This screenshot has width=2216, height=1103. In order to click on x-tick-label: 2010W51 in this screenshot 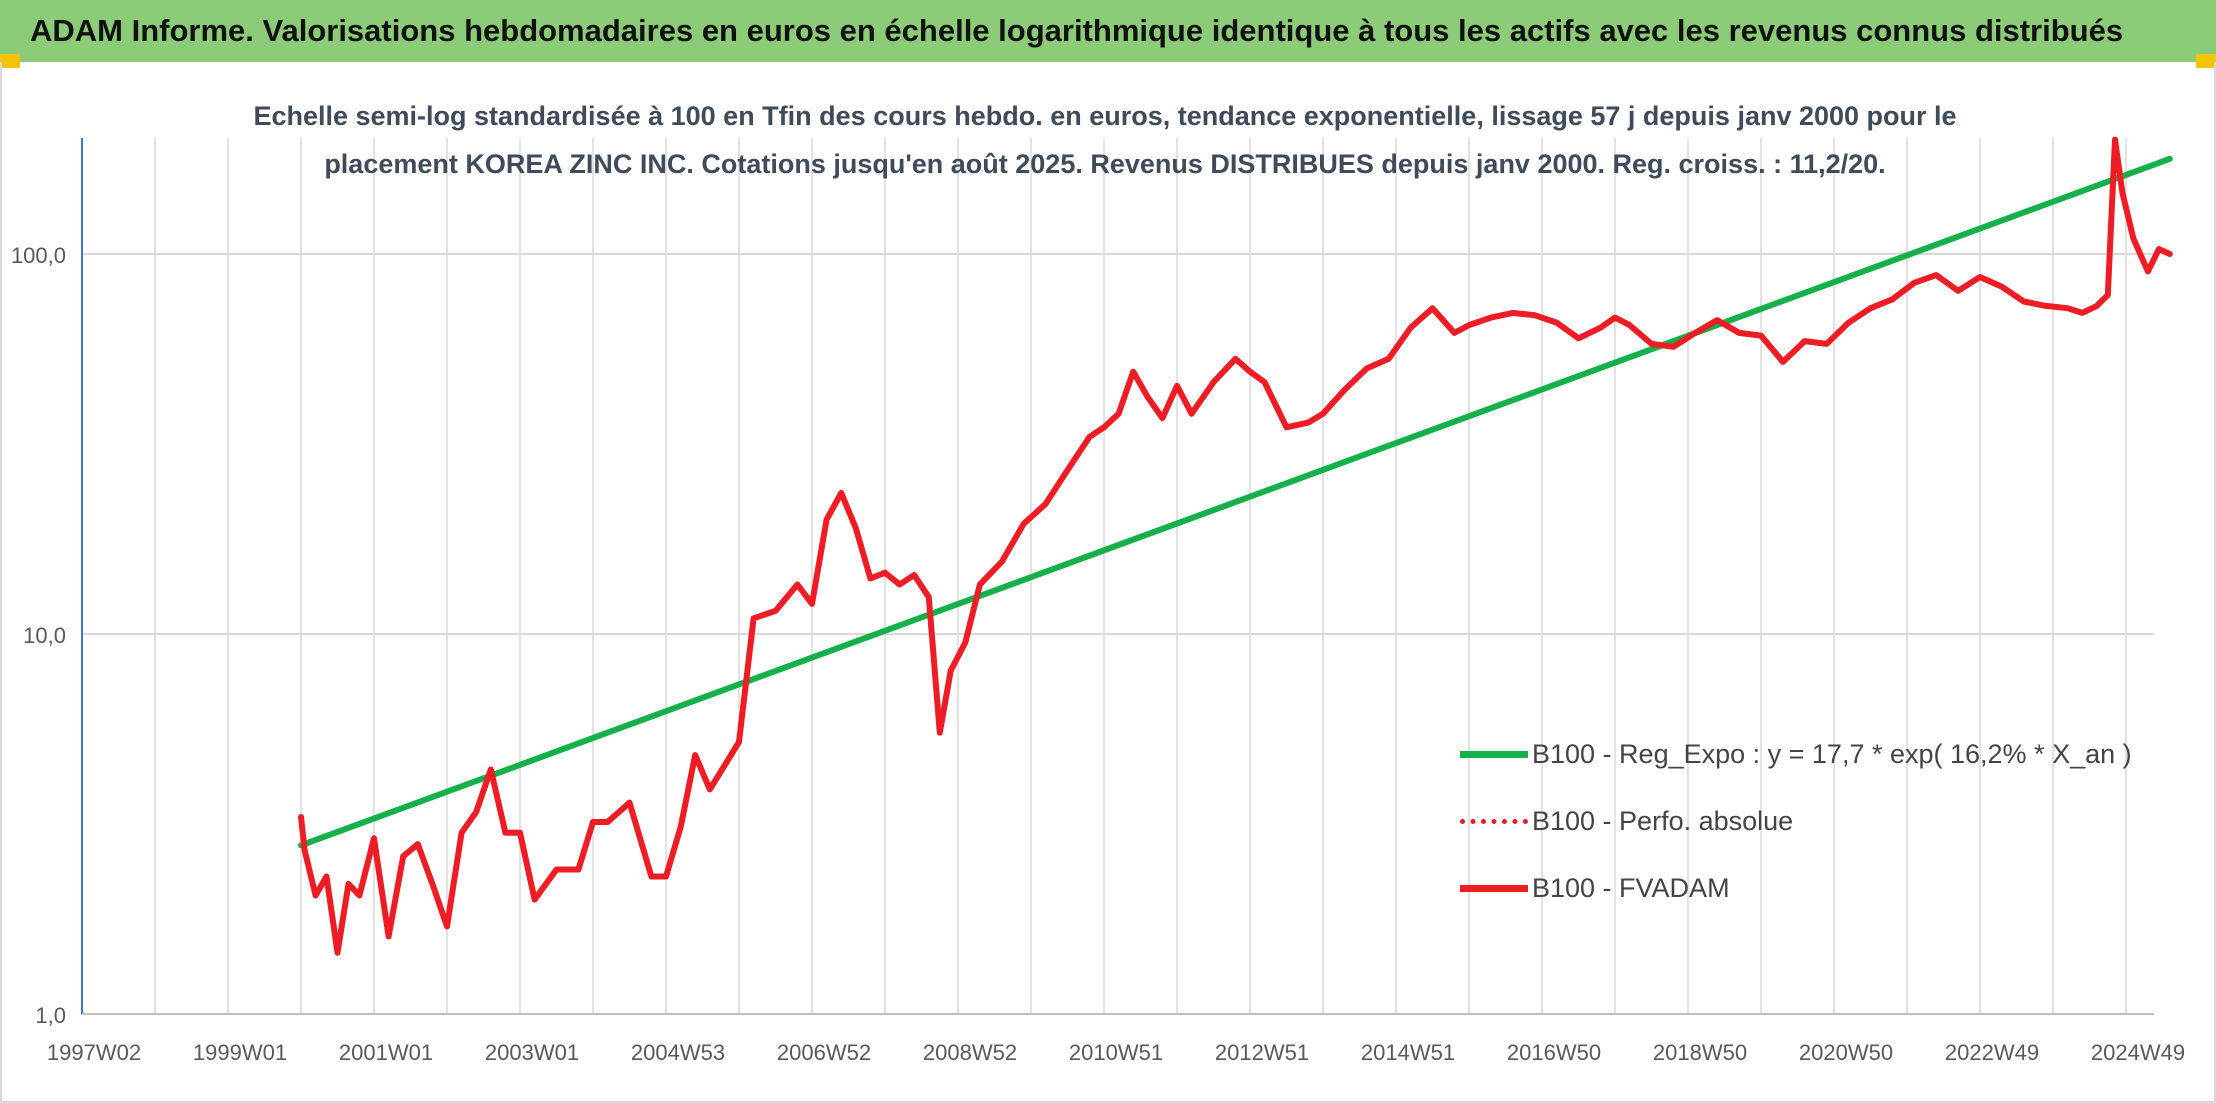, I will do `click(1116, 1052)`.